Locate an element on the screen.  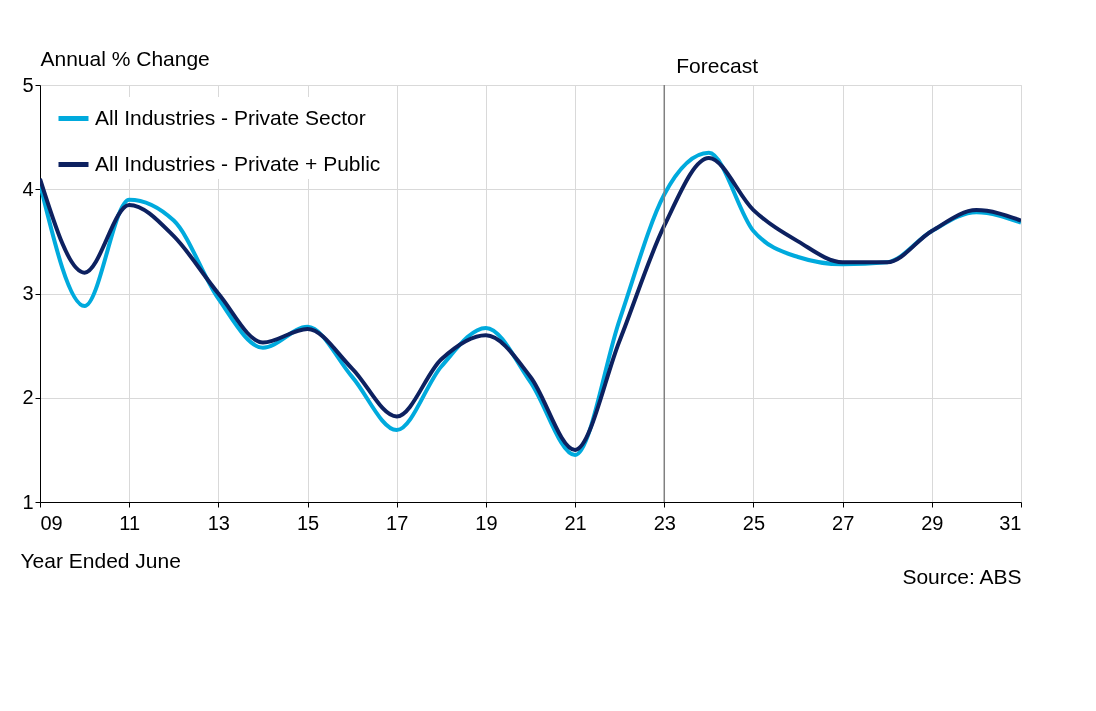
y-tick-label: 4 is located at coordinates (28, 188).